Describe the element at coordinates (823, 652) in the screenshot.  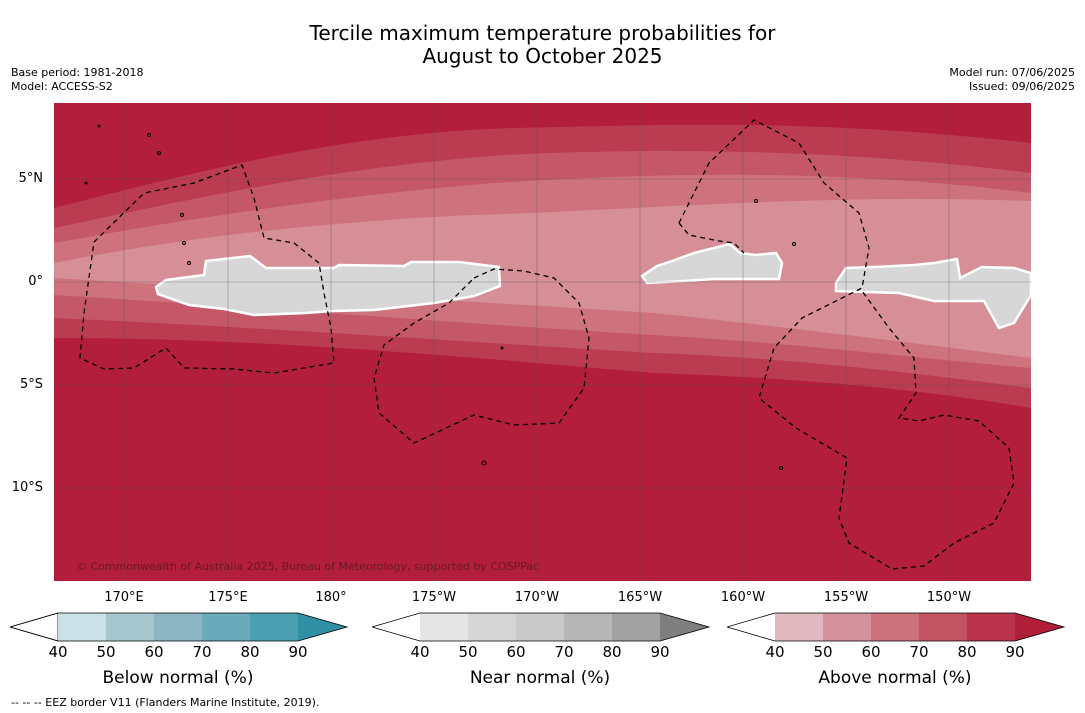
I see `above-tick-50: 50` at that location.